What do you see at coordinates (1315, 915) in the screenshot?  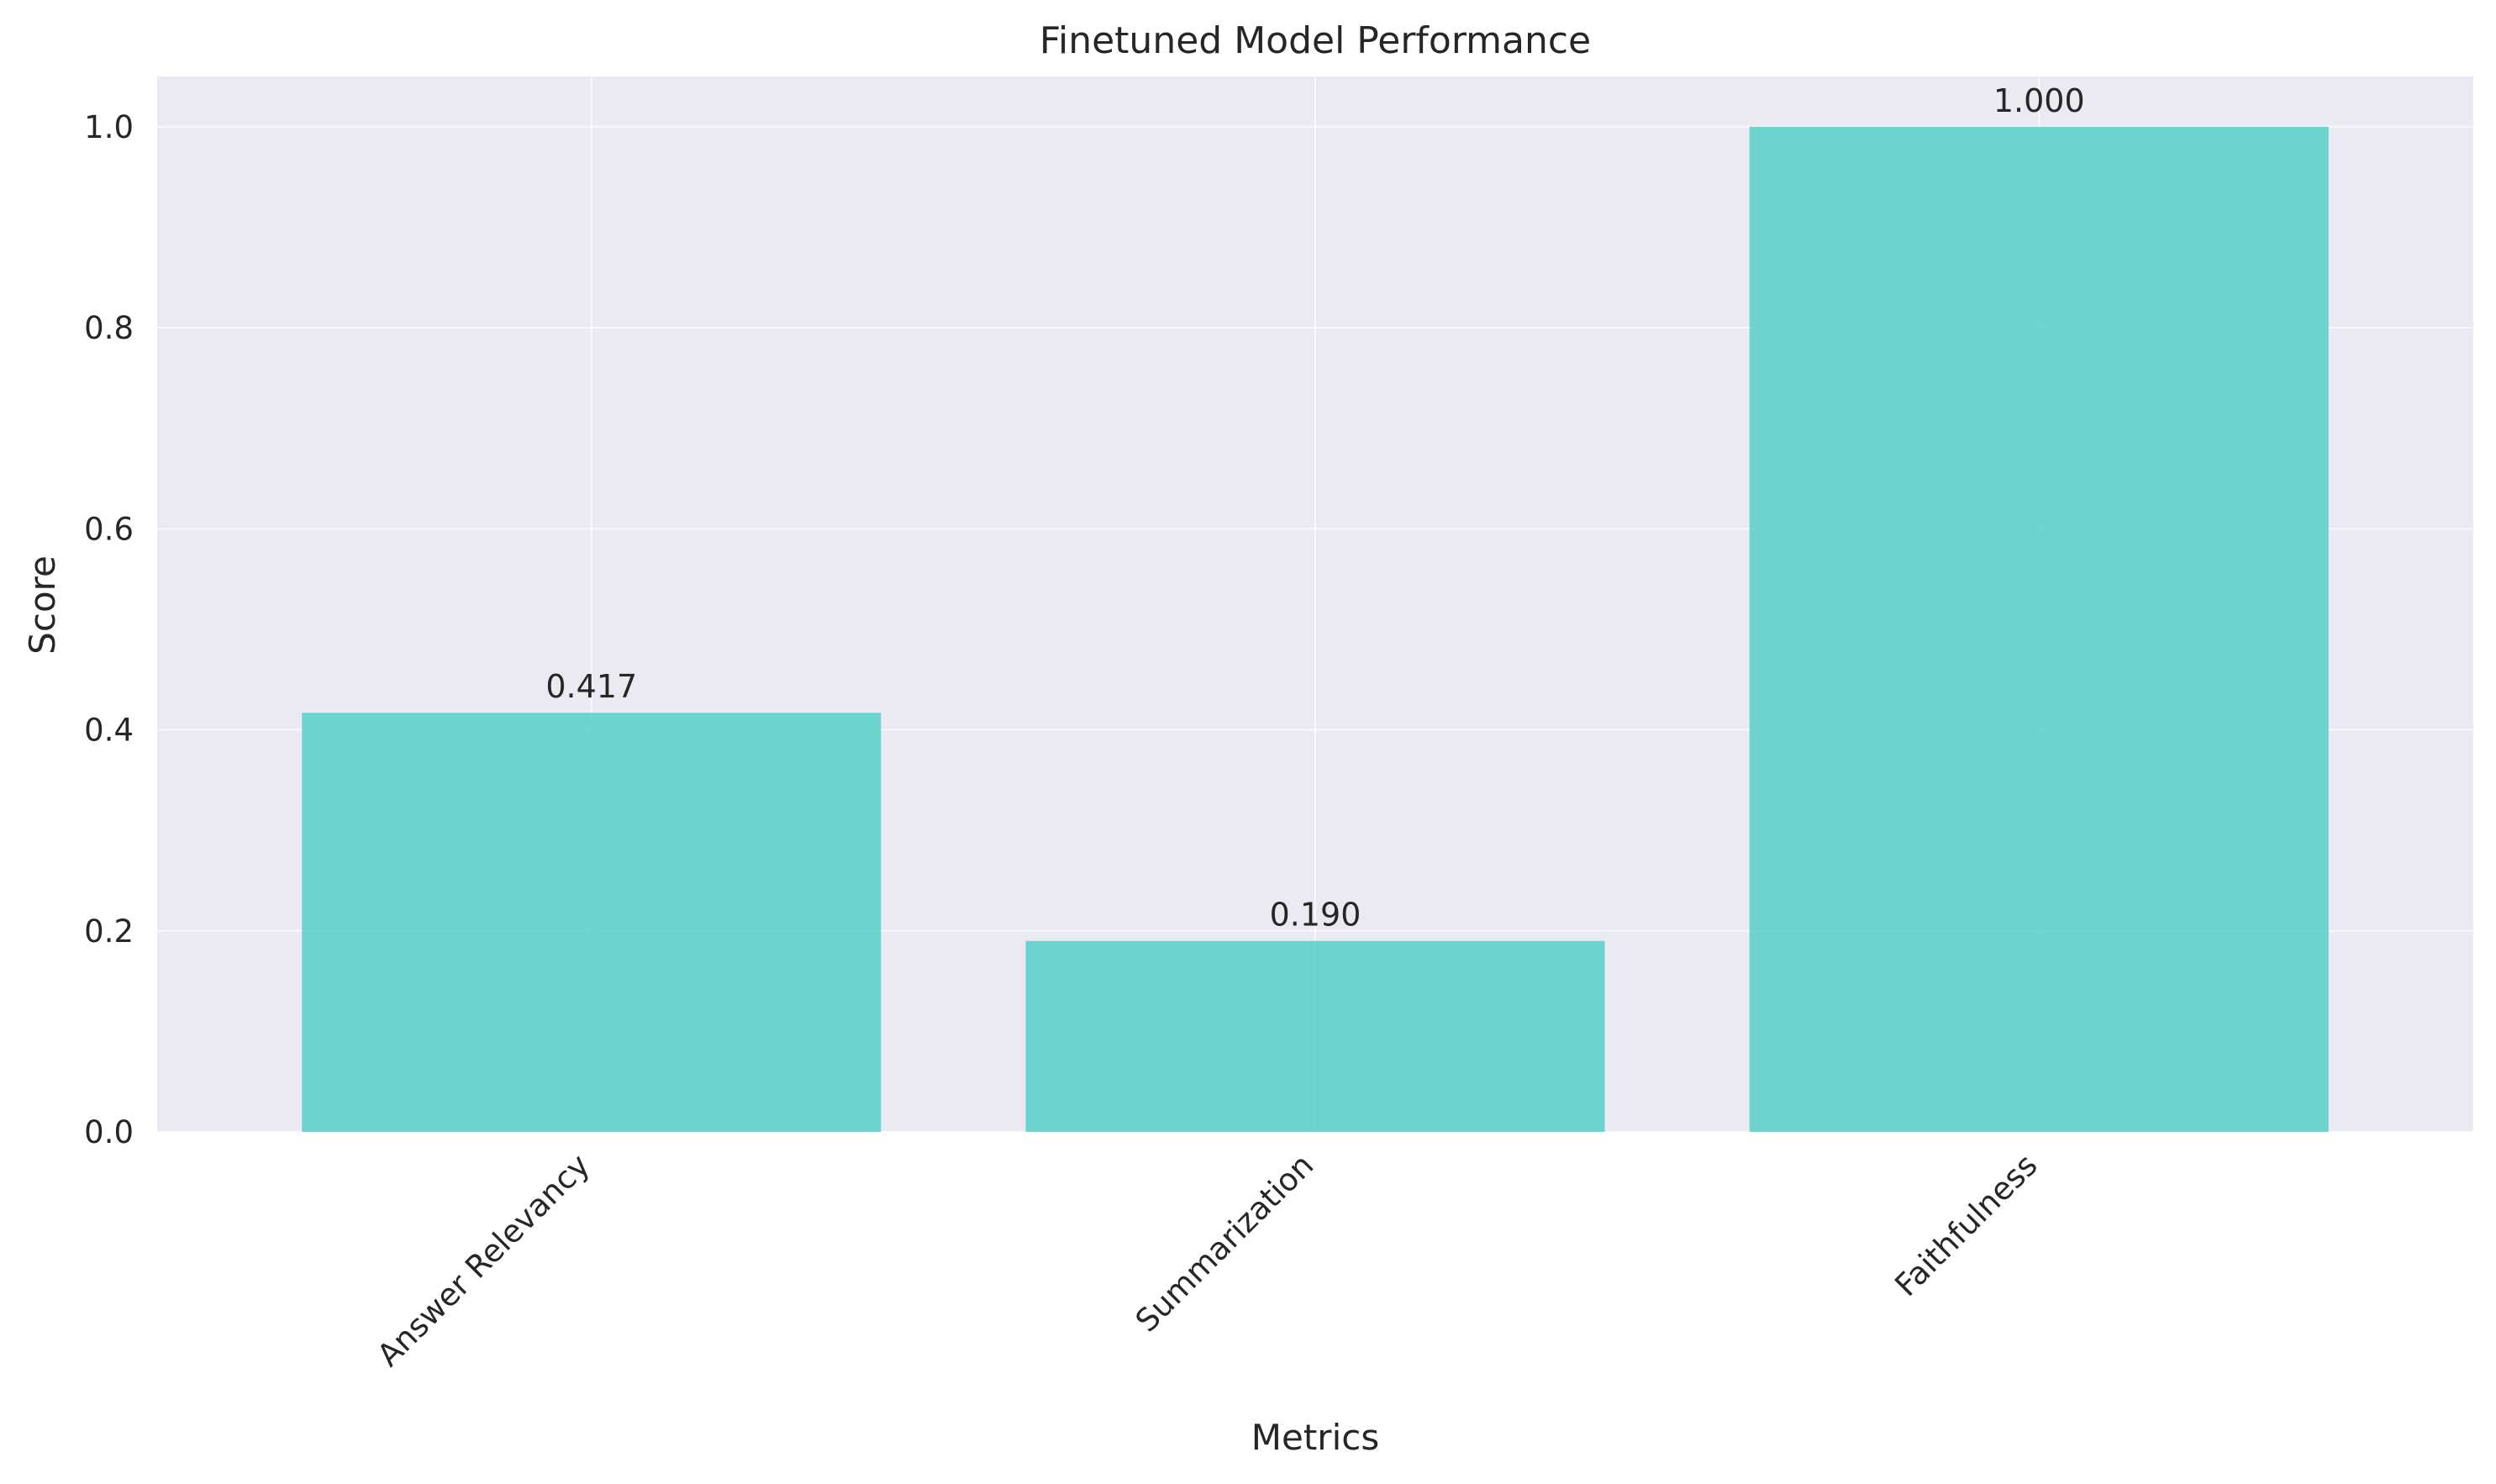 I see `bar-value-label: 0.190` at bounding box center [1315, 915].